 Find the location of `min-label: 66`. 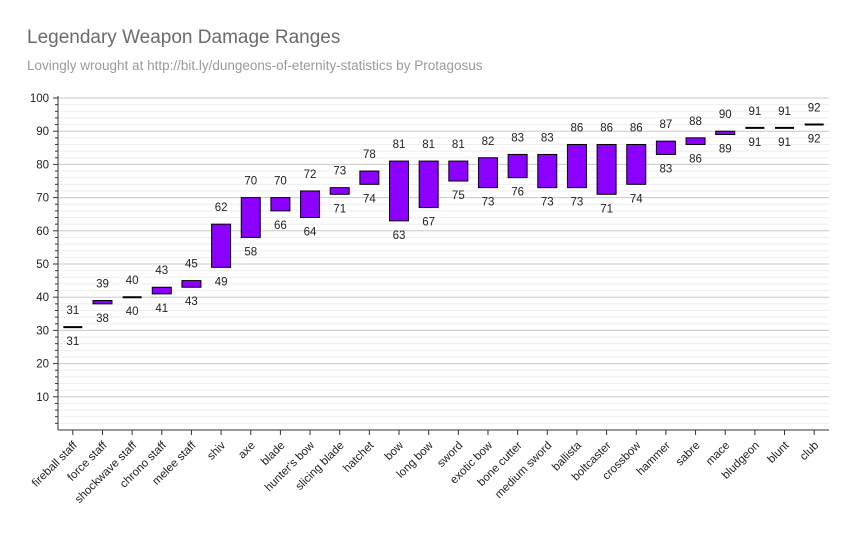

min-label: 66 is located at coordinates (280, 226).